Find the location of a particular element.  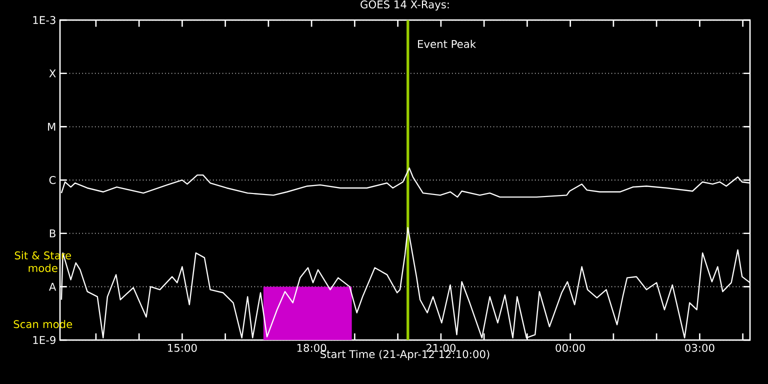

x-tick-label: 15:00 is located at coordinates (182, 348).